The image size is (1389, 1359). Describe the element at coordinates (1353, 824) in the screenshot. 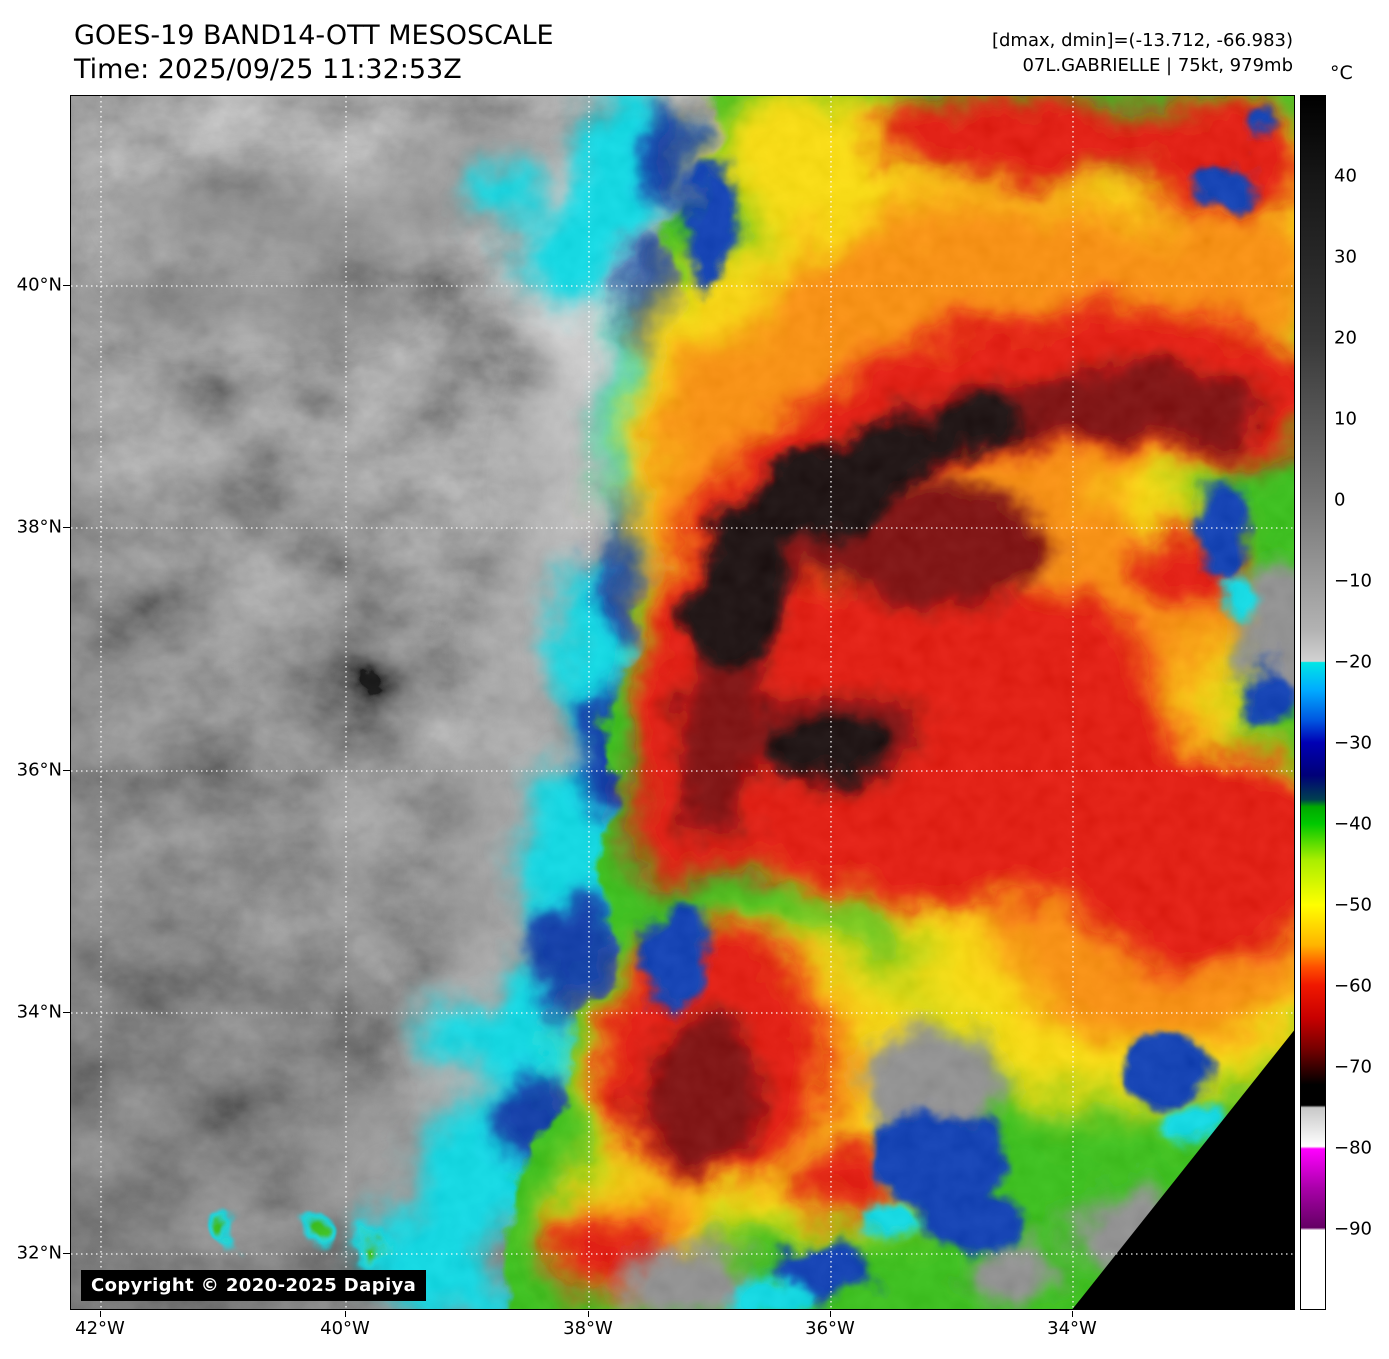

I see `colorbar-tick-n40: −40` at that location.